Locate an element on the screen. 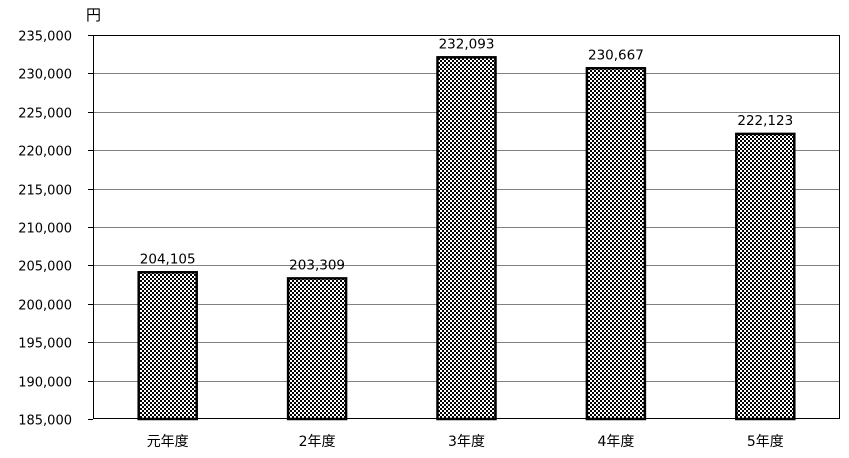 The height and width of the screenshot is (458, 849). y-tick-label: 195,000 is located at coordinates (45, 344).